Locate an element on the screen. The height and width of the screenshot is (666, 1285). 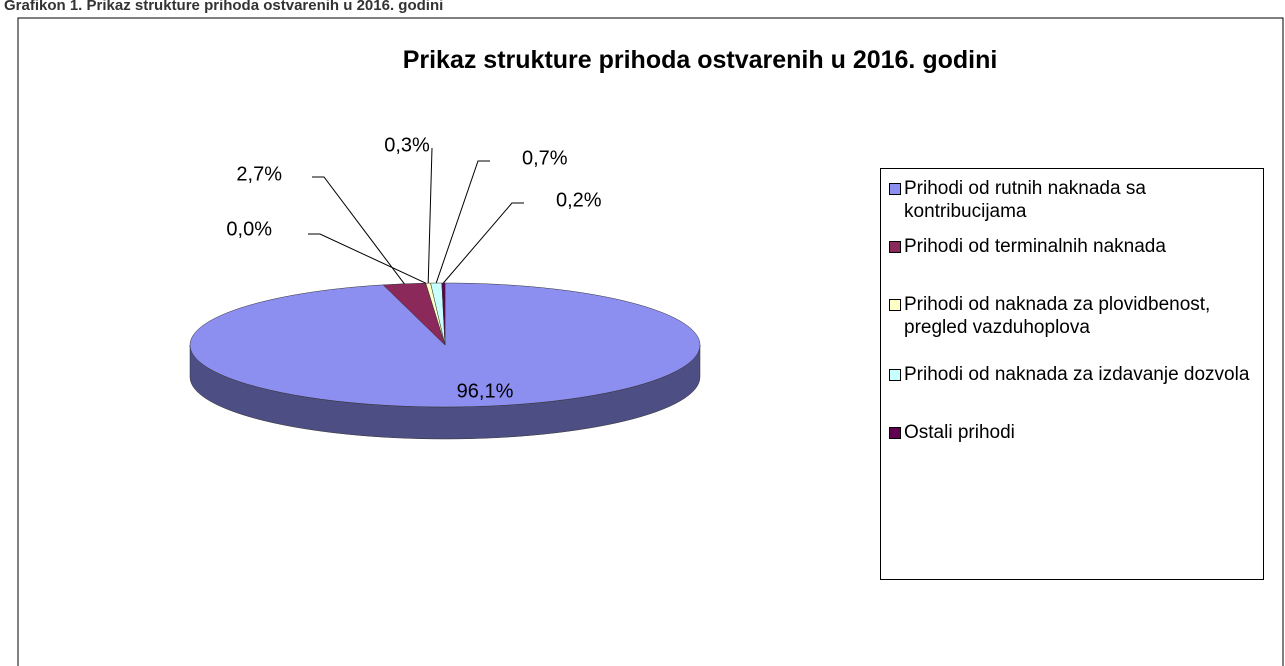
legend-item: Prihodi od naknada za izdavanje dozvola is located at coordinates (1072, 392).